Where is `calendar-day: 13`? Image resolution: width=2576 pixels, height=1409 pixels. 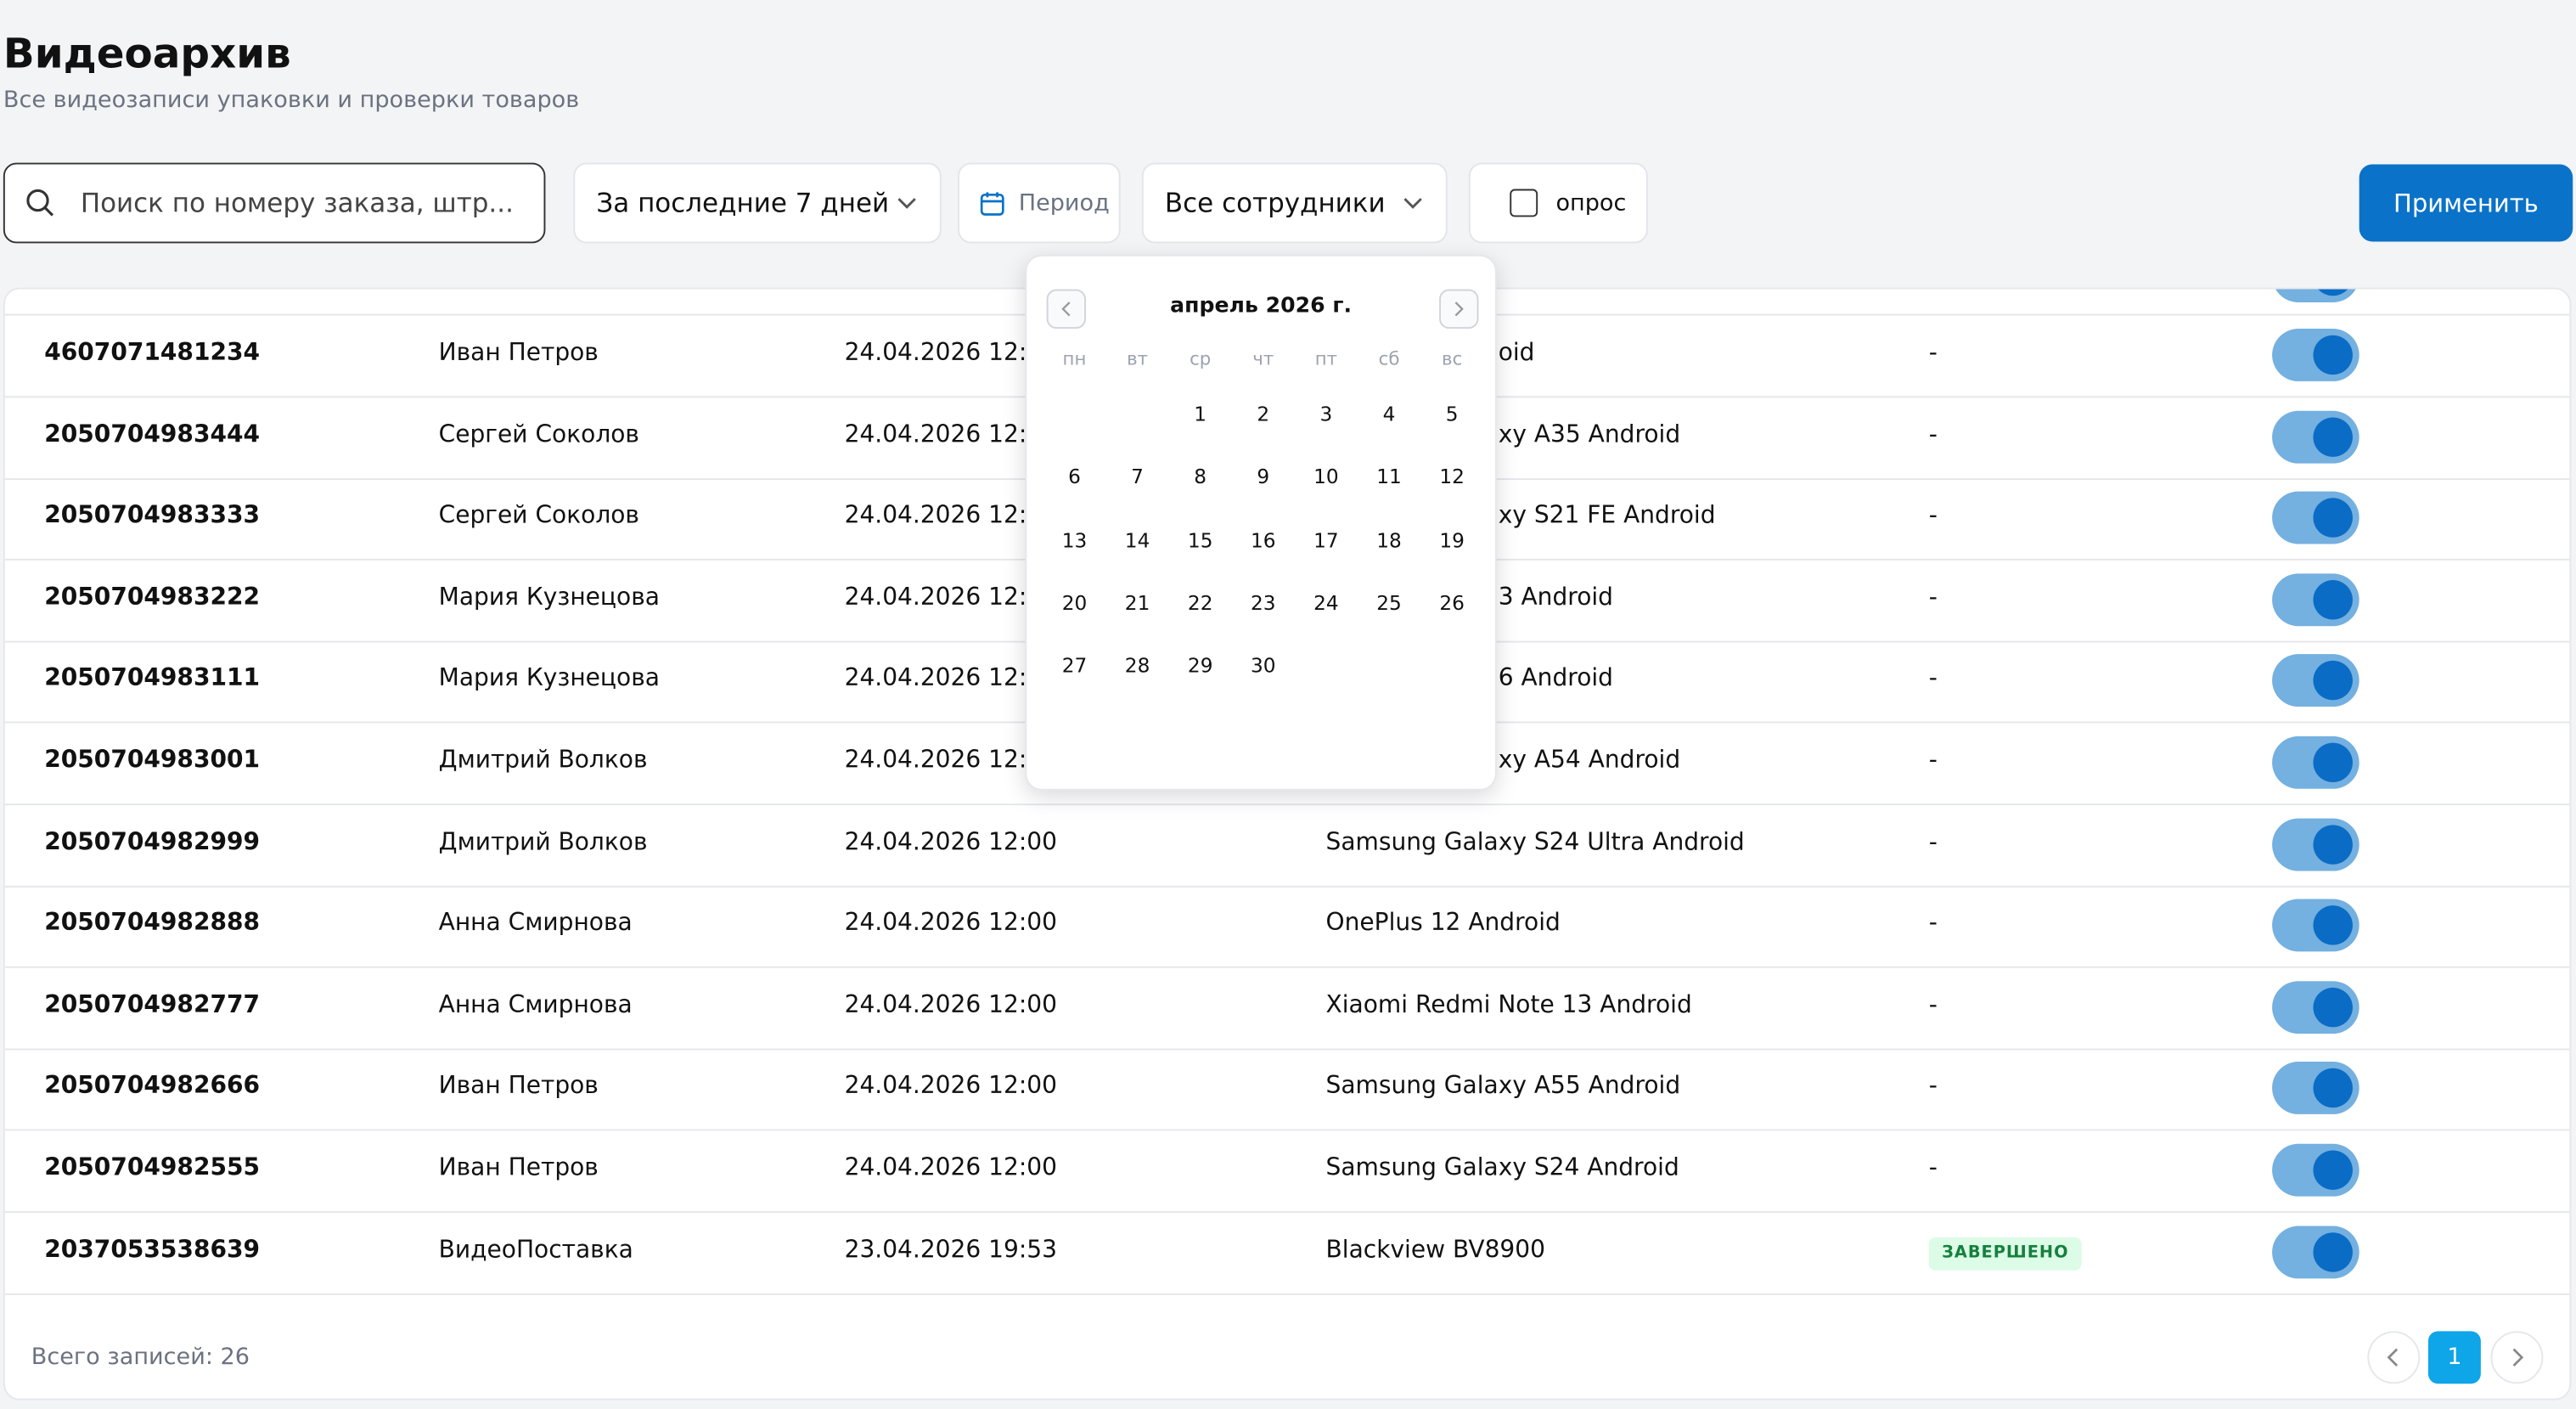 calendar-day: 13 is located at coordinates (1074, 540).